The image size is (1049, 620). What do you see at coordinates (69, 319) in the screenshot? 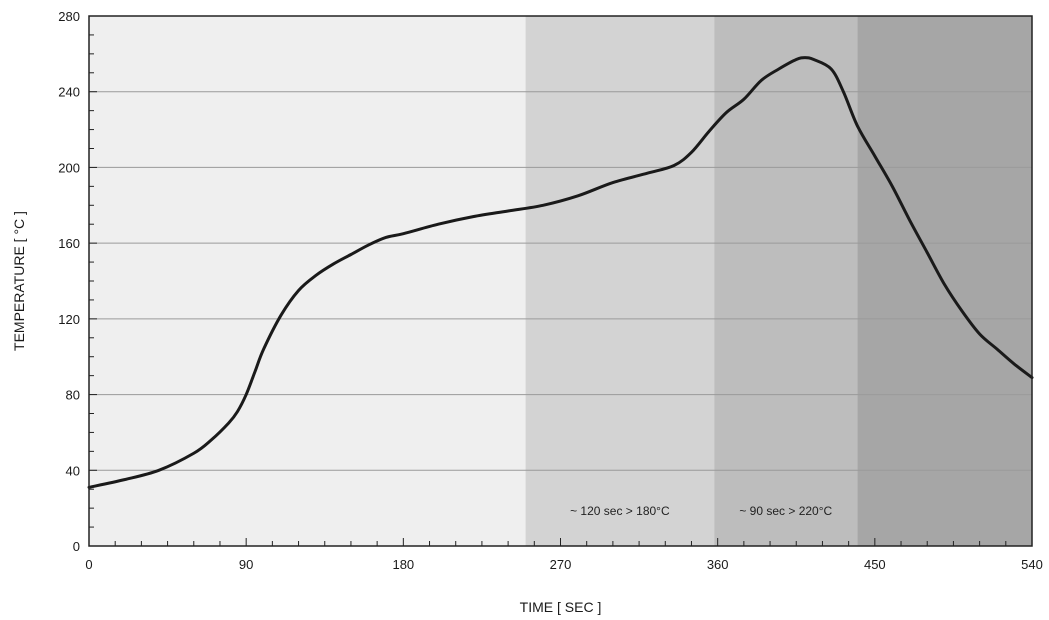
I see `y-tick-label: 120` at bounding box center [69, 319].